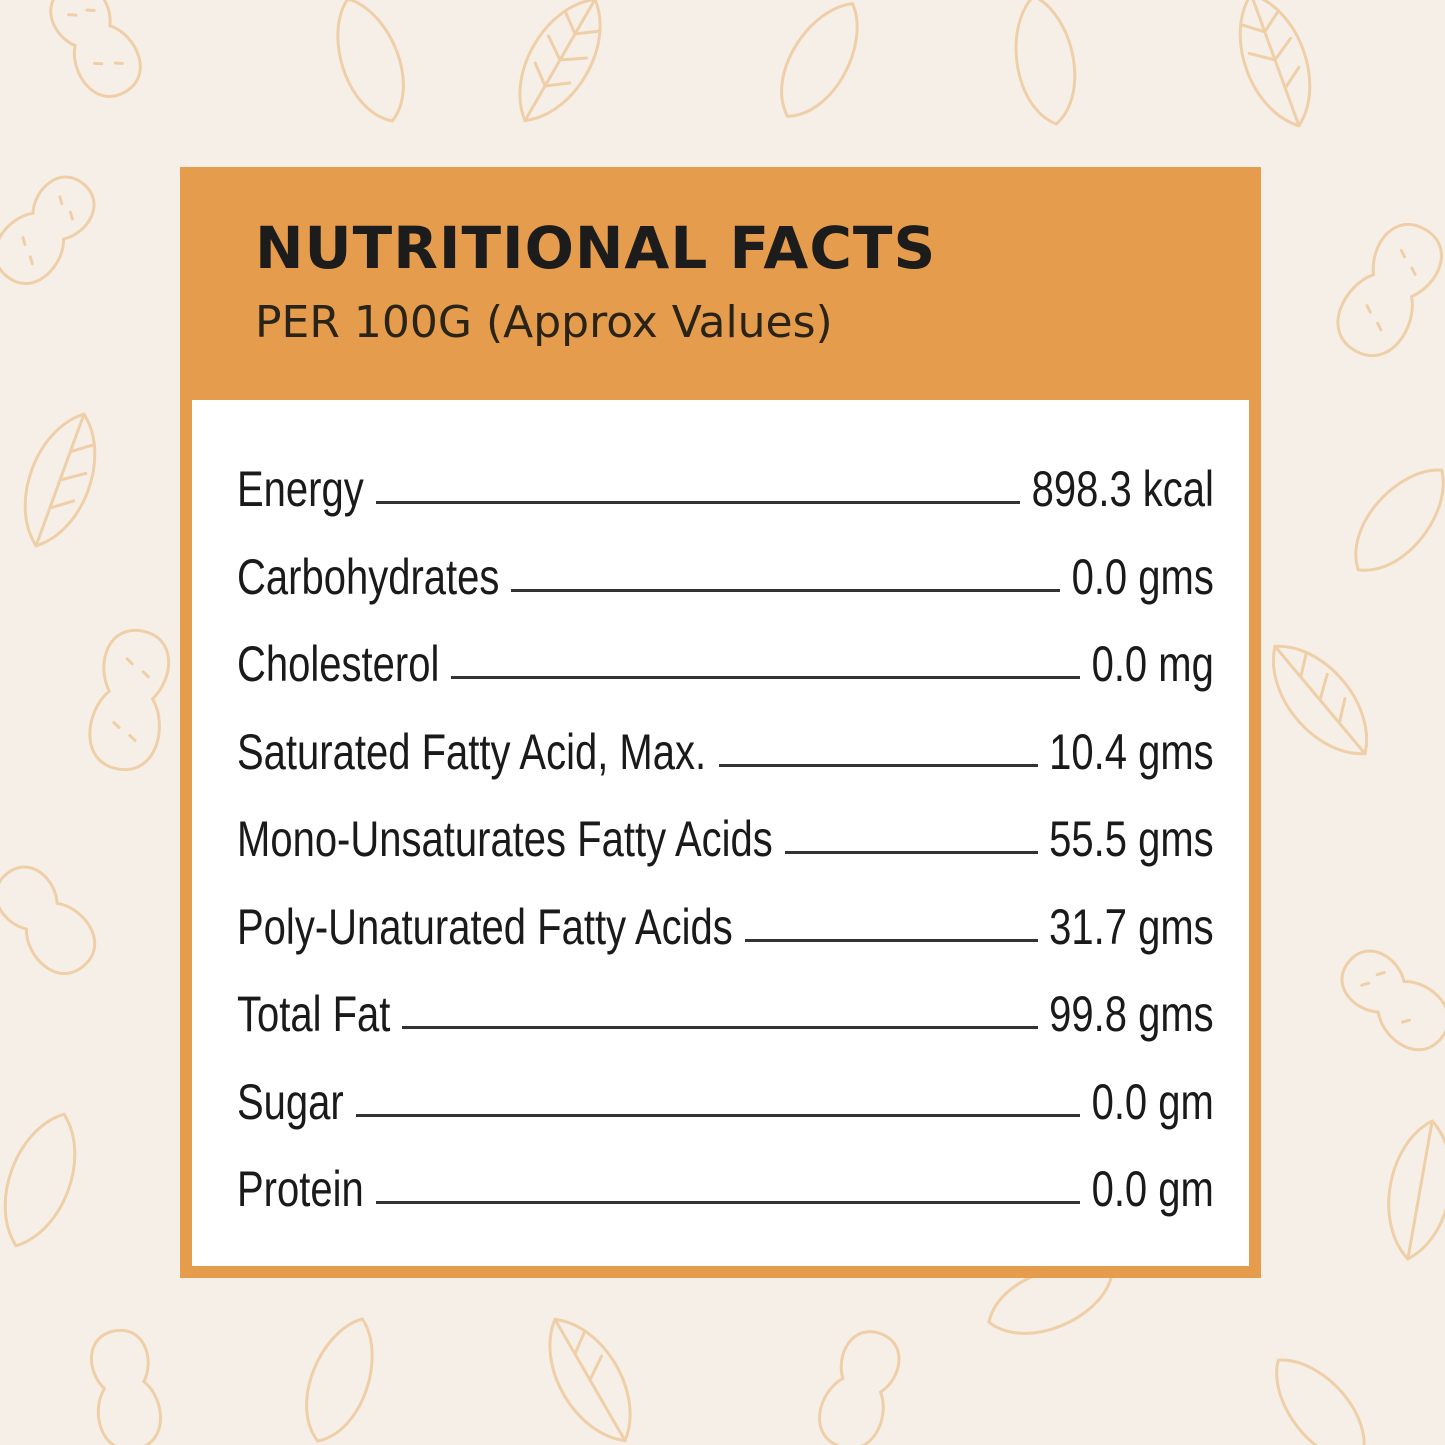 The width and height of the screenshot is (1445, 1445). I want to click on nutrient-row-total-fat: Total Fat 99.8 gms, so click(725, 1029).